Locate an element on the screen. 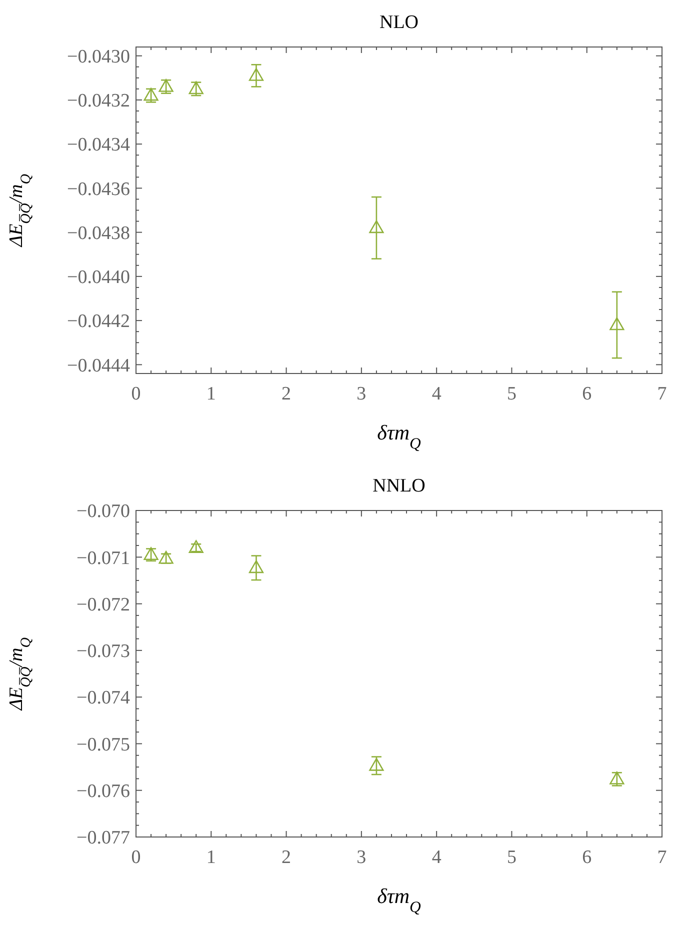 Image resolution: width=673 pixels, height=927 pixels. y-tick-label: −0.0434 is located at coordinates (98, 145).